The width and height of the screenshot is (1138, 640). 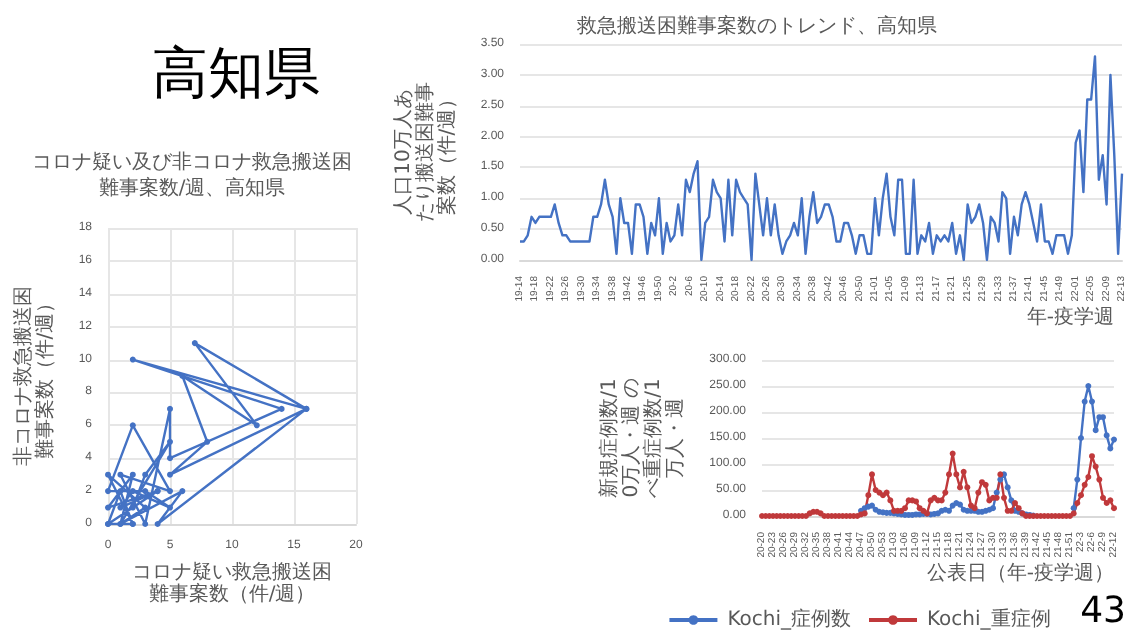 What do you see at coordinates (642, 438) in the screenshot?
I see `y-axis-title: 新規症例数/10万人・週 のべ重症例数/1万人・週` at bounding box center [642, 438].